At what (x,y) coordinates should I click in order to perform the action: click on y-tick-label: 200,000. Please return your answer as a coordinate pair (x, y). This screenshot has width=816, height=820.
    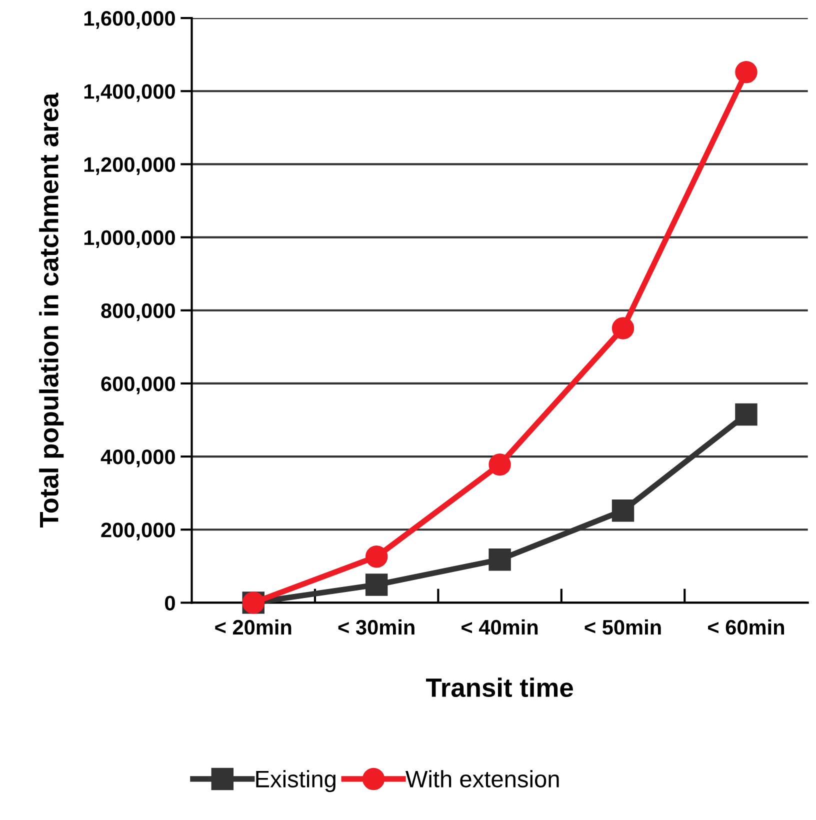
    Looking at the image, I should click on (138, 531).